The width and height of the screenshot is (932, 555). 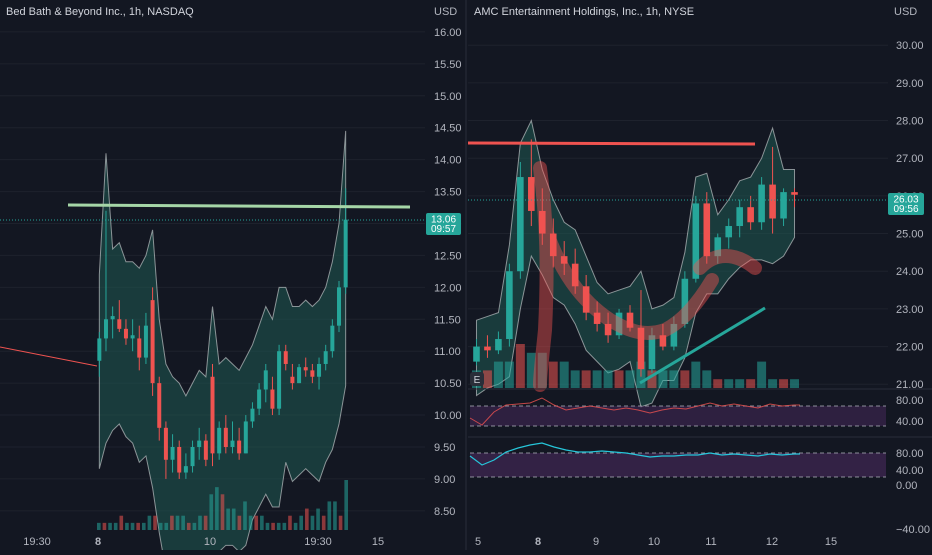 I want to click on osc1-tick-40: 40.00, so click(x=910, y=422).